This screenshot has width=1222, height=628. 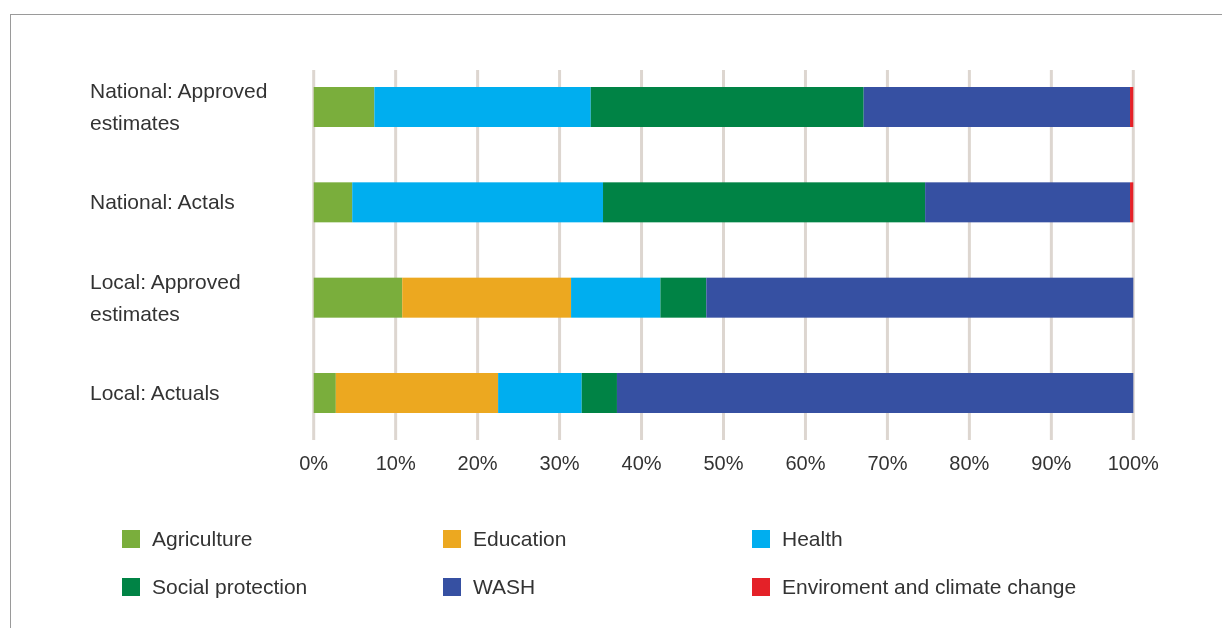 I want to click on x-tick-label: 60%, so click(x=805, y=463).